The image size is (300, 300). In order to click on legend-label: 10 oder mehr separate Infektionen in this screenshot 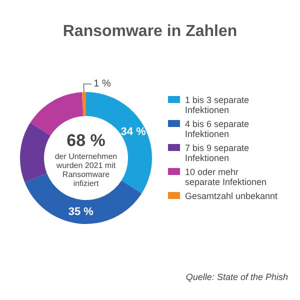, I will do `click(226, 177)`.